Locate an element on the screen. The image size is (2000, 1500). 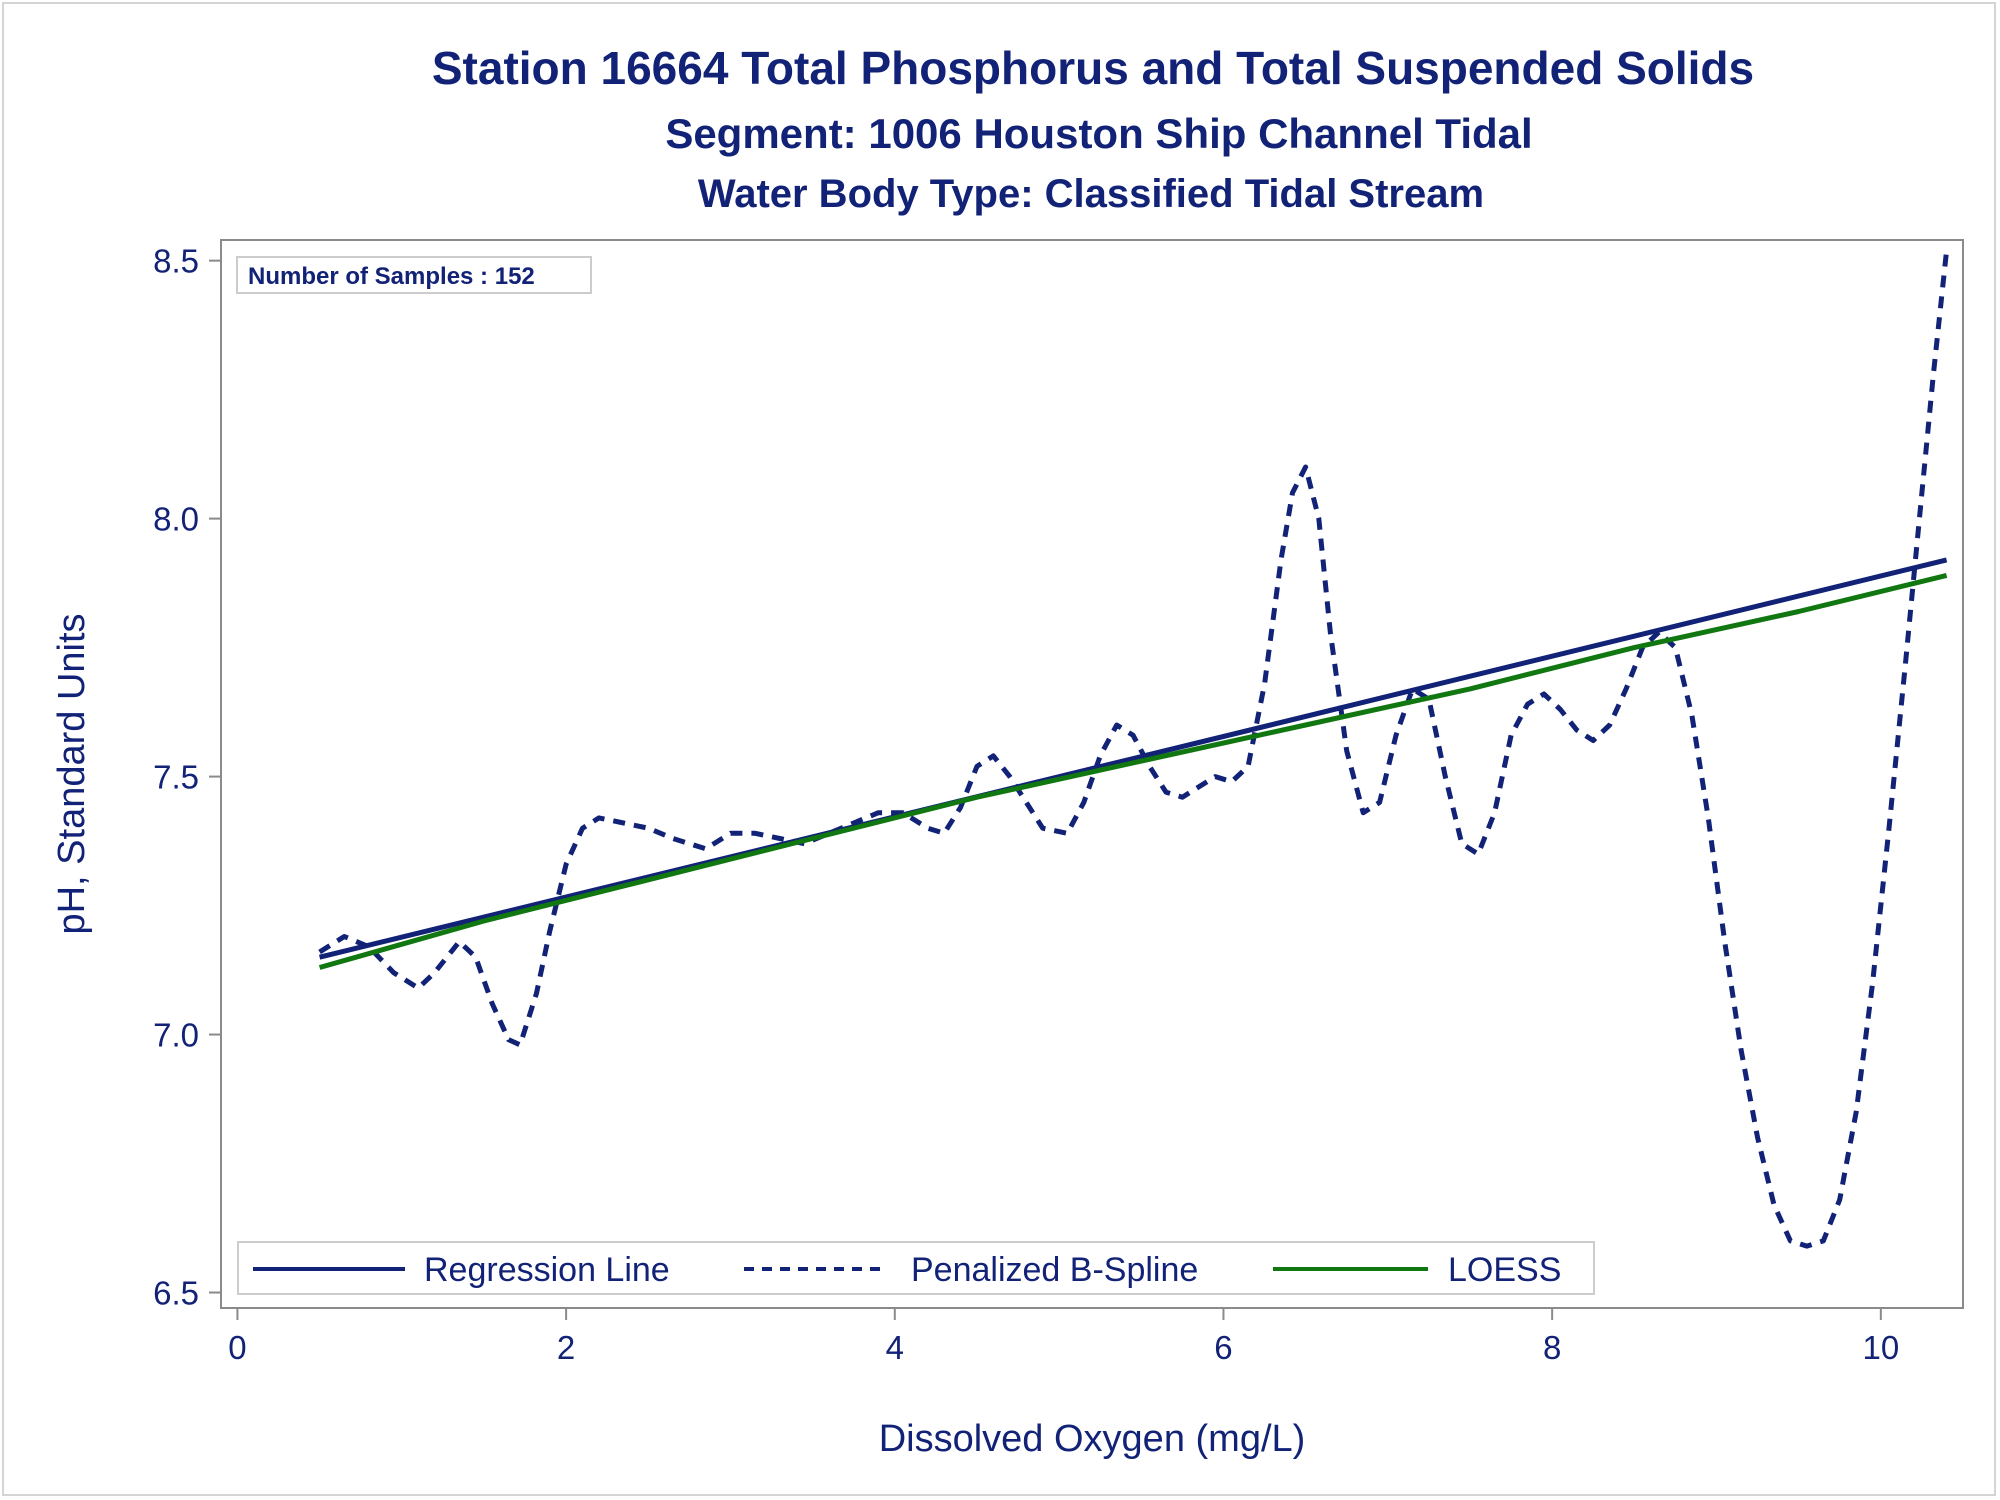
x-axis-label: Dissolved Oxygen (mg/L) is located at coordinates (1092, 1439).